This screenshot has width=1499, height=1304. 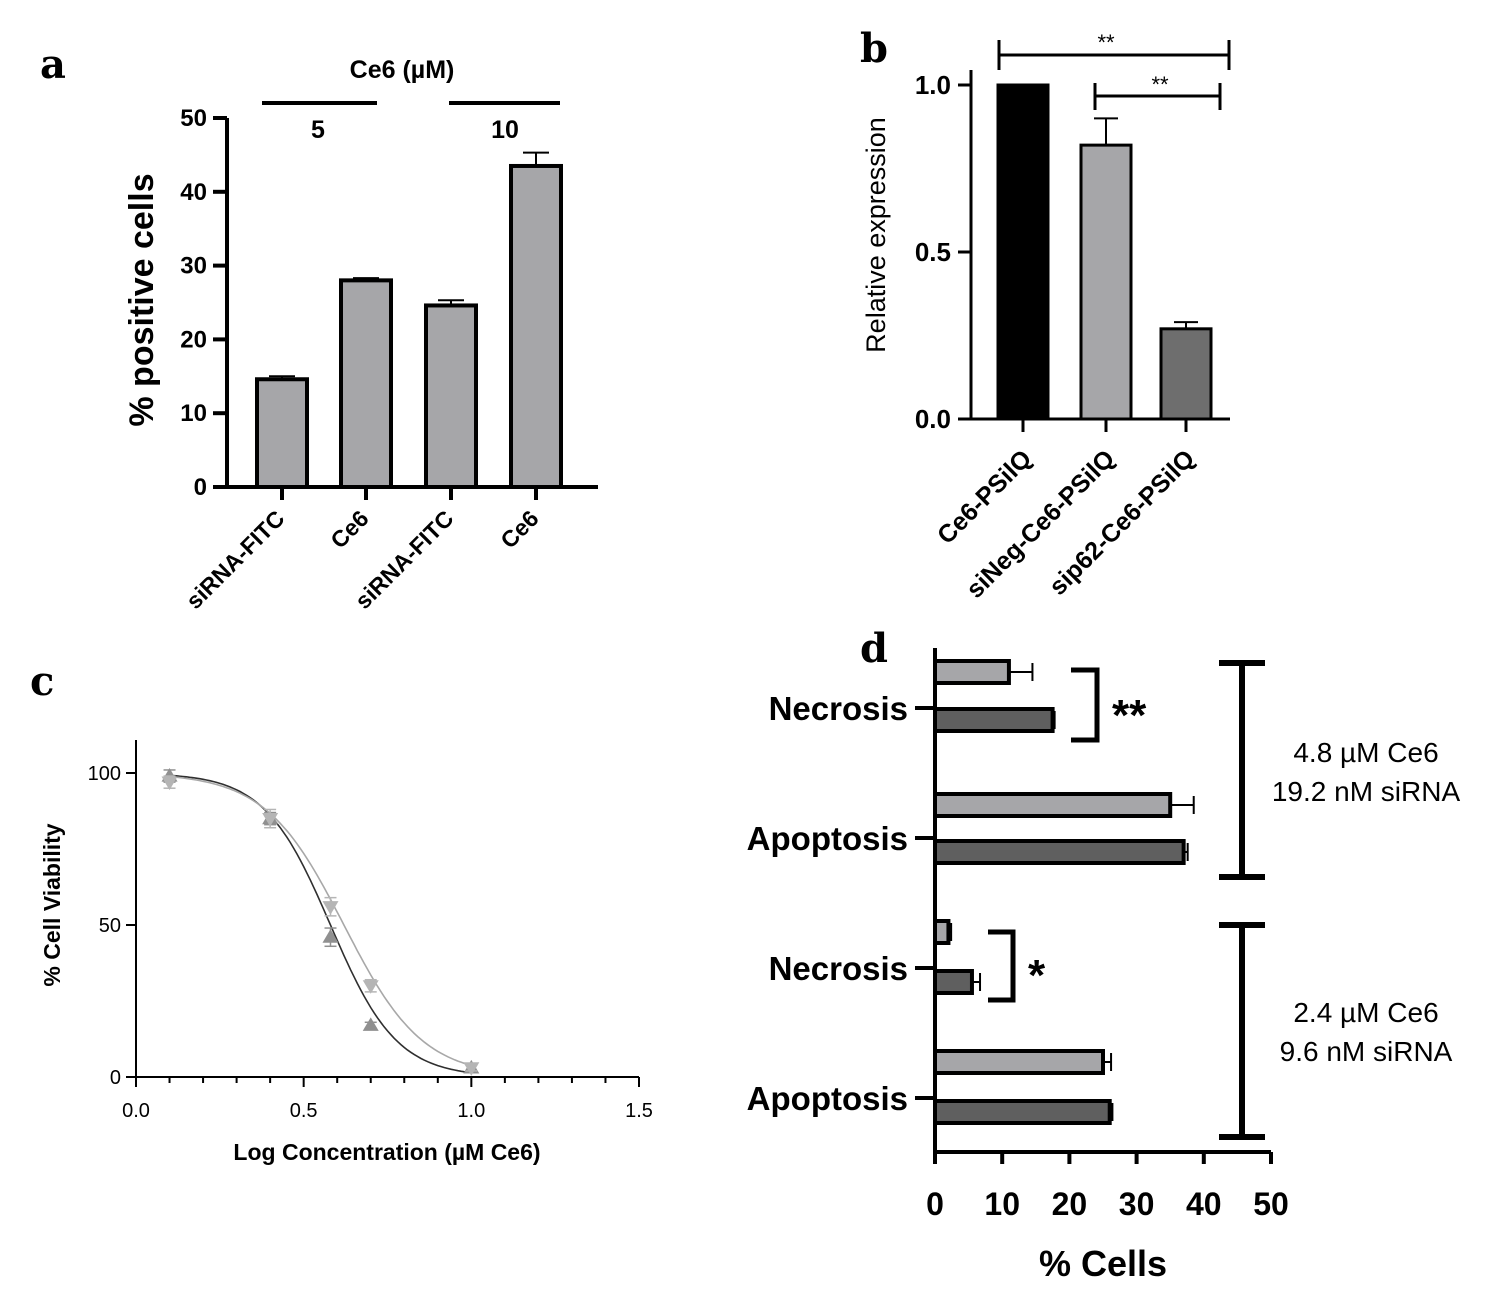 What do you see at coordinates (1365, 1012) in the screenshot?
I see `d-group-label: 2.4 µM Ce6` at bounding box center [1365, 1012].